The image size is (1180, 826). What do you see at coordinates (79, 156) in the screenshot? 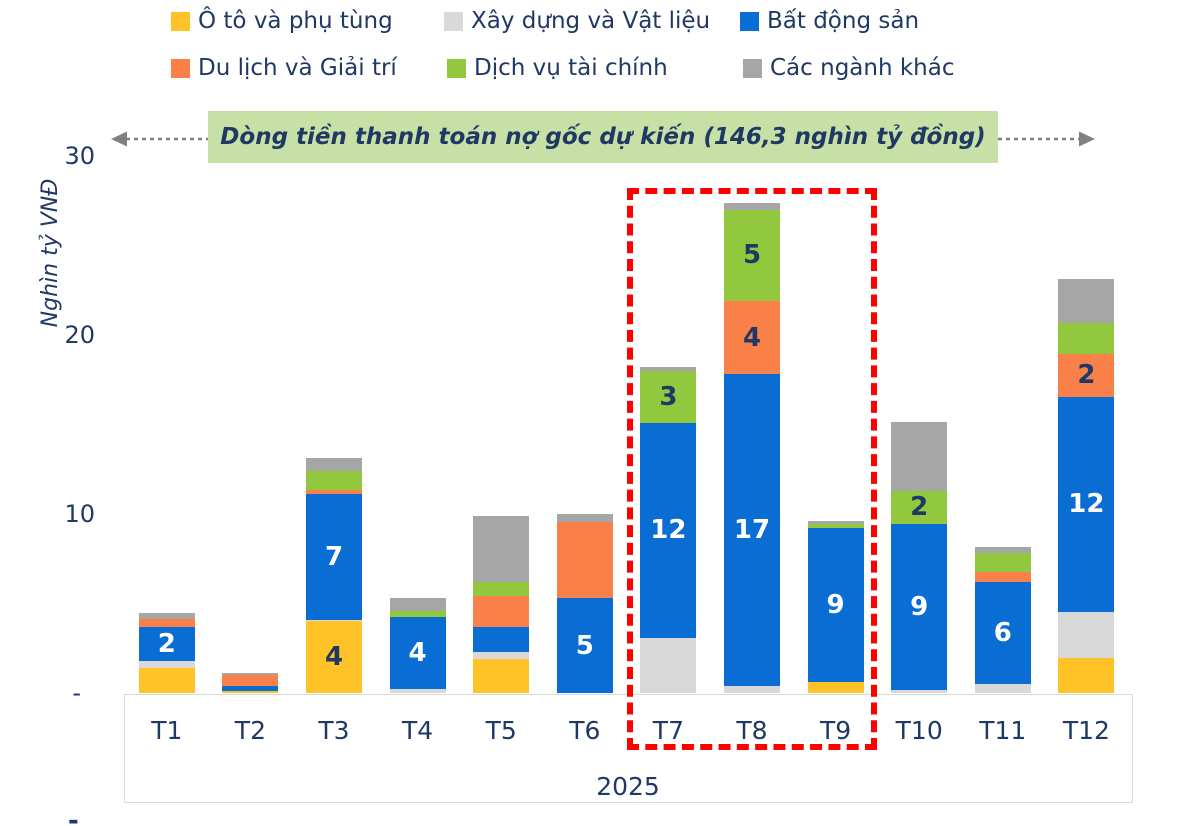
I see `y-tick-label: 30` at bounding box center [79, 156].